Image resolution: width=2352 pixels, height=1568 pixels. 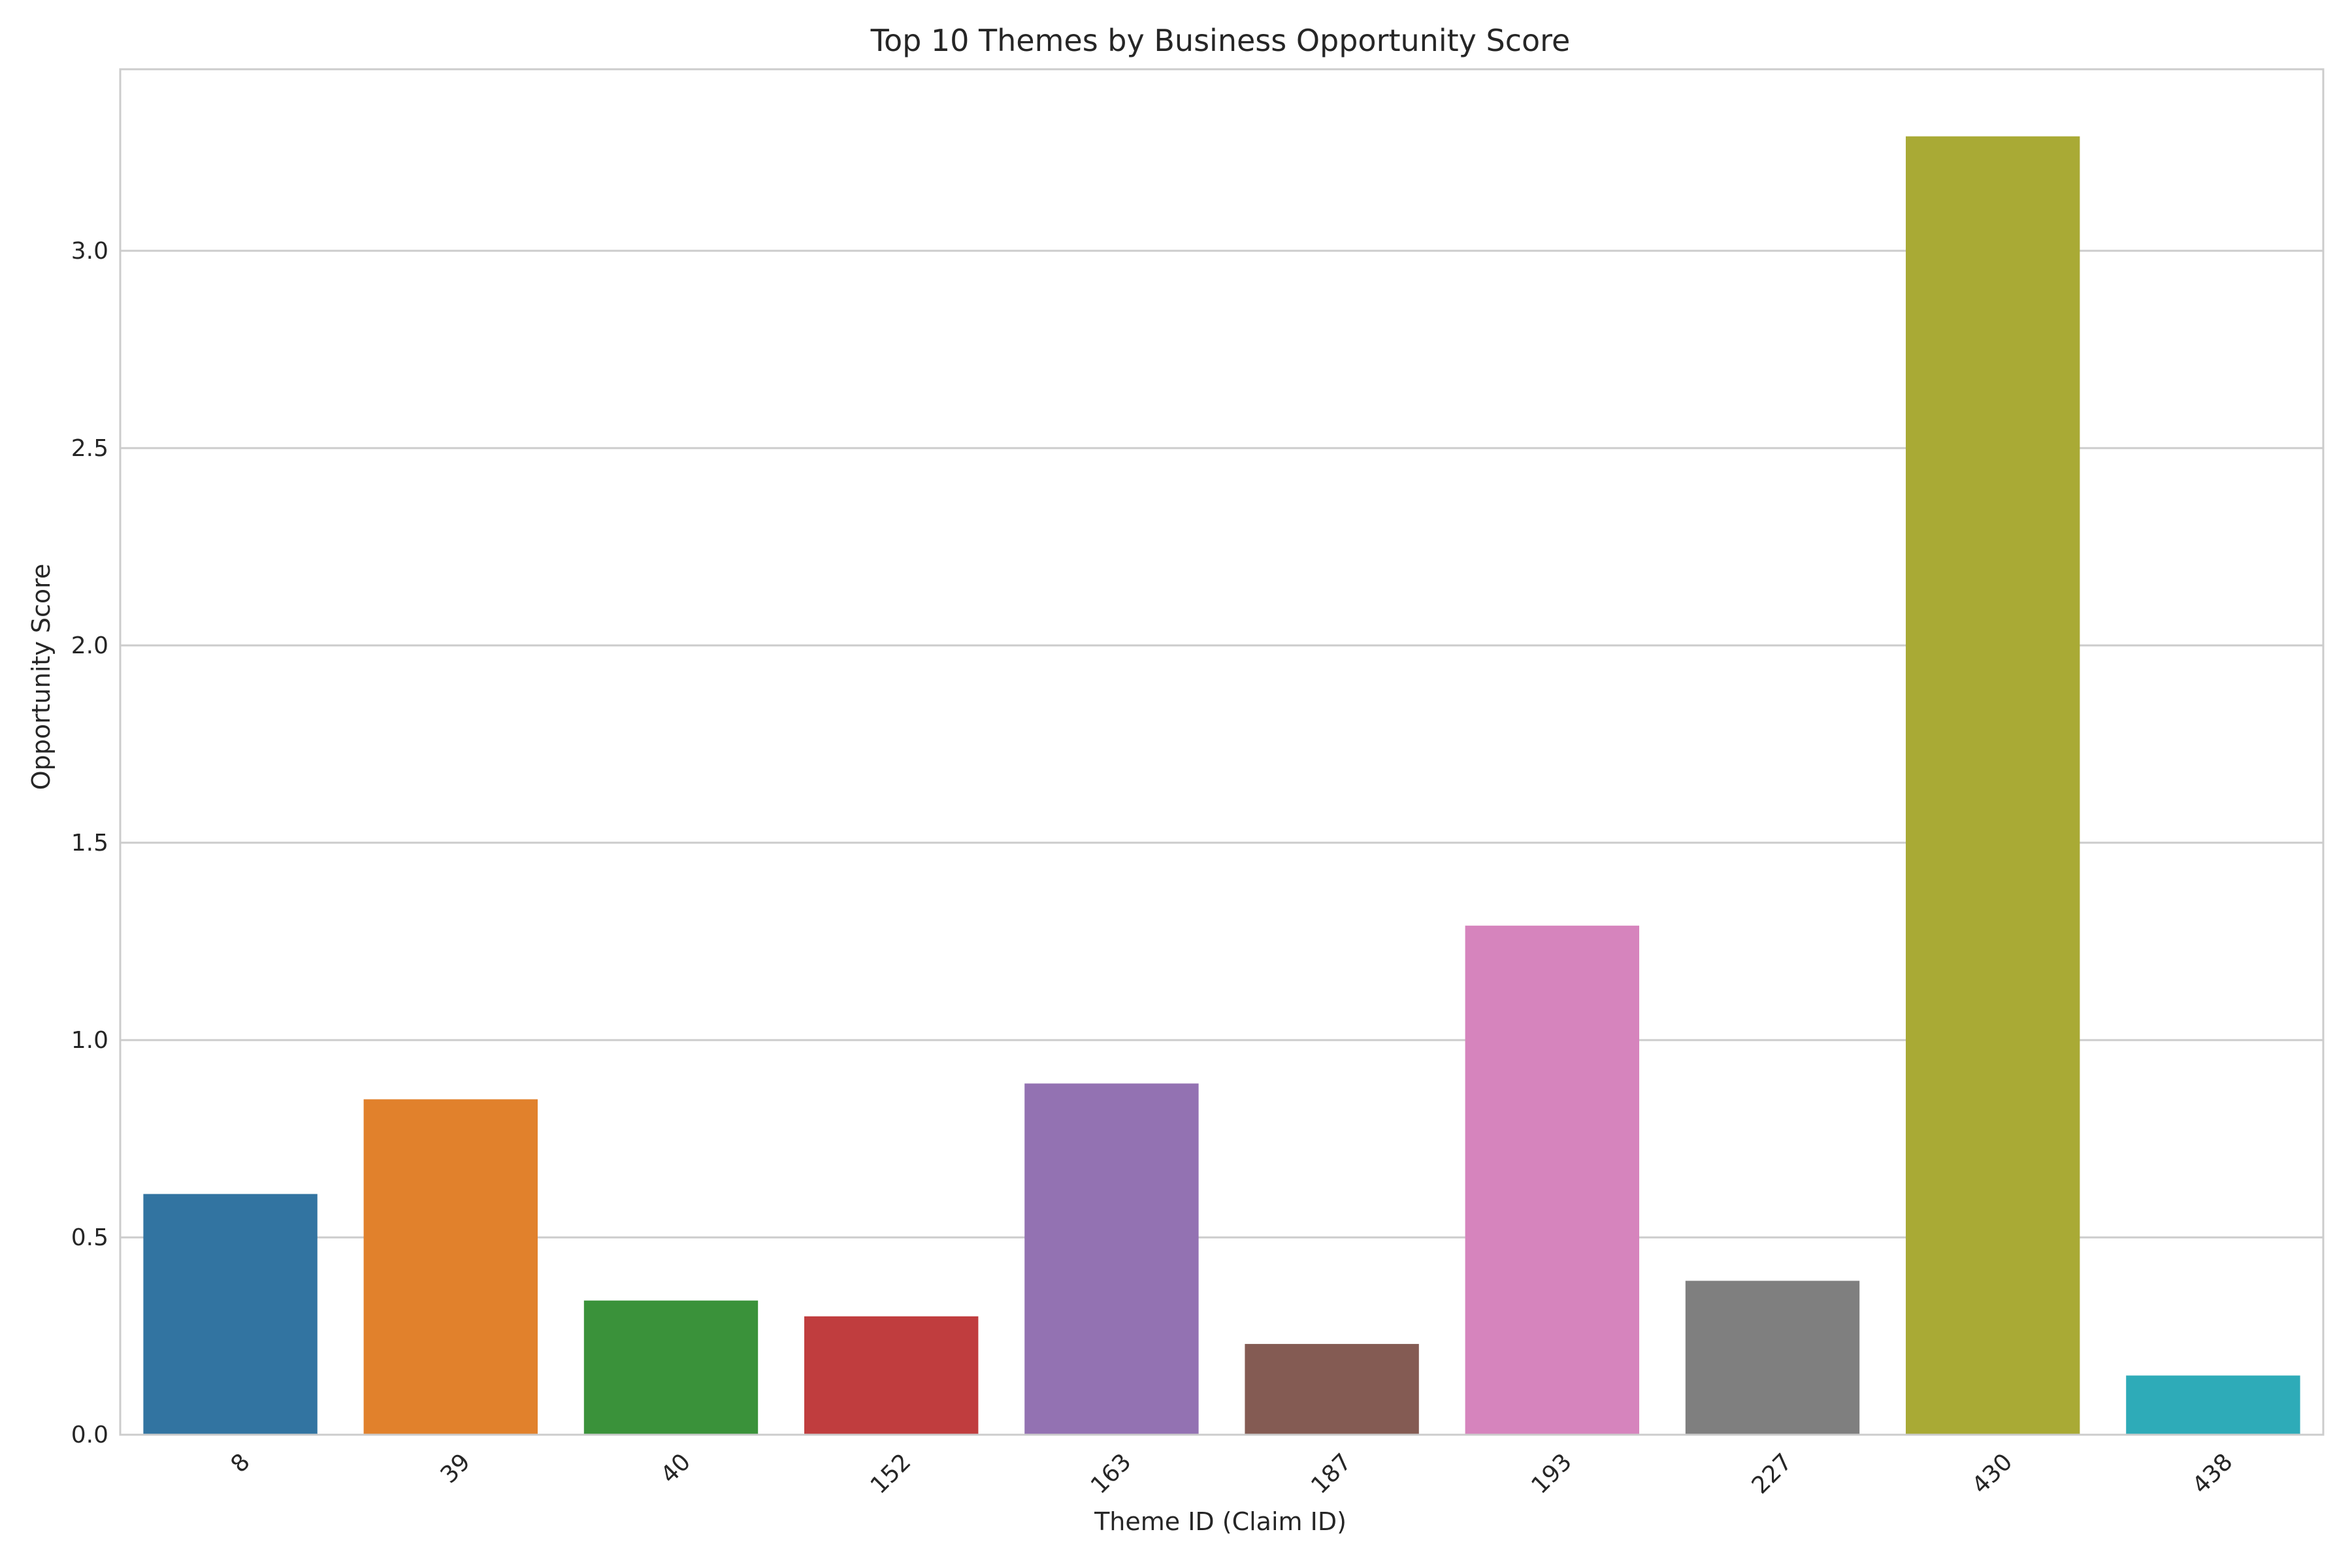 What do you see at coordinates (41, 677) in the screenshot?
I see `y-axis-title: Opportunity Score` at bounding box center [41, 677].